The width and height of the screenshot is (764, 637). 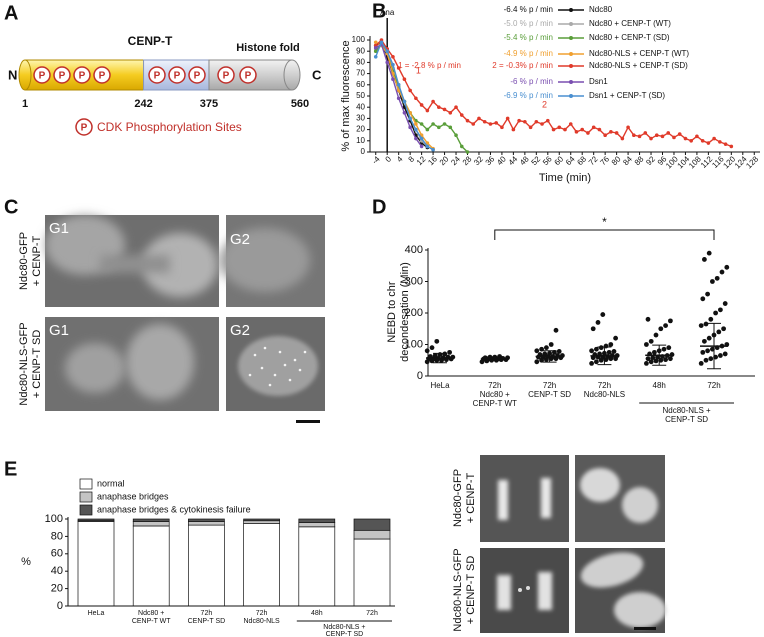 I want to click on rate-note: -5.0 % p / min, so click(x=528, y=23).